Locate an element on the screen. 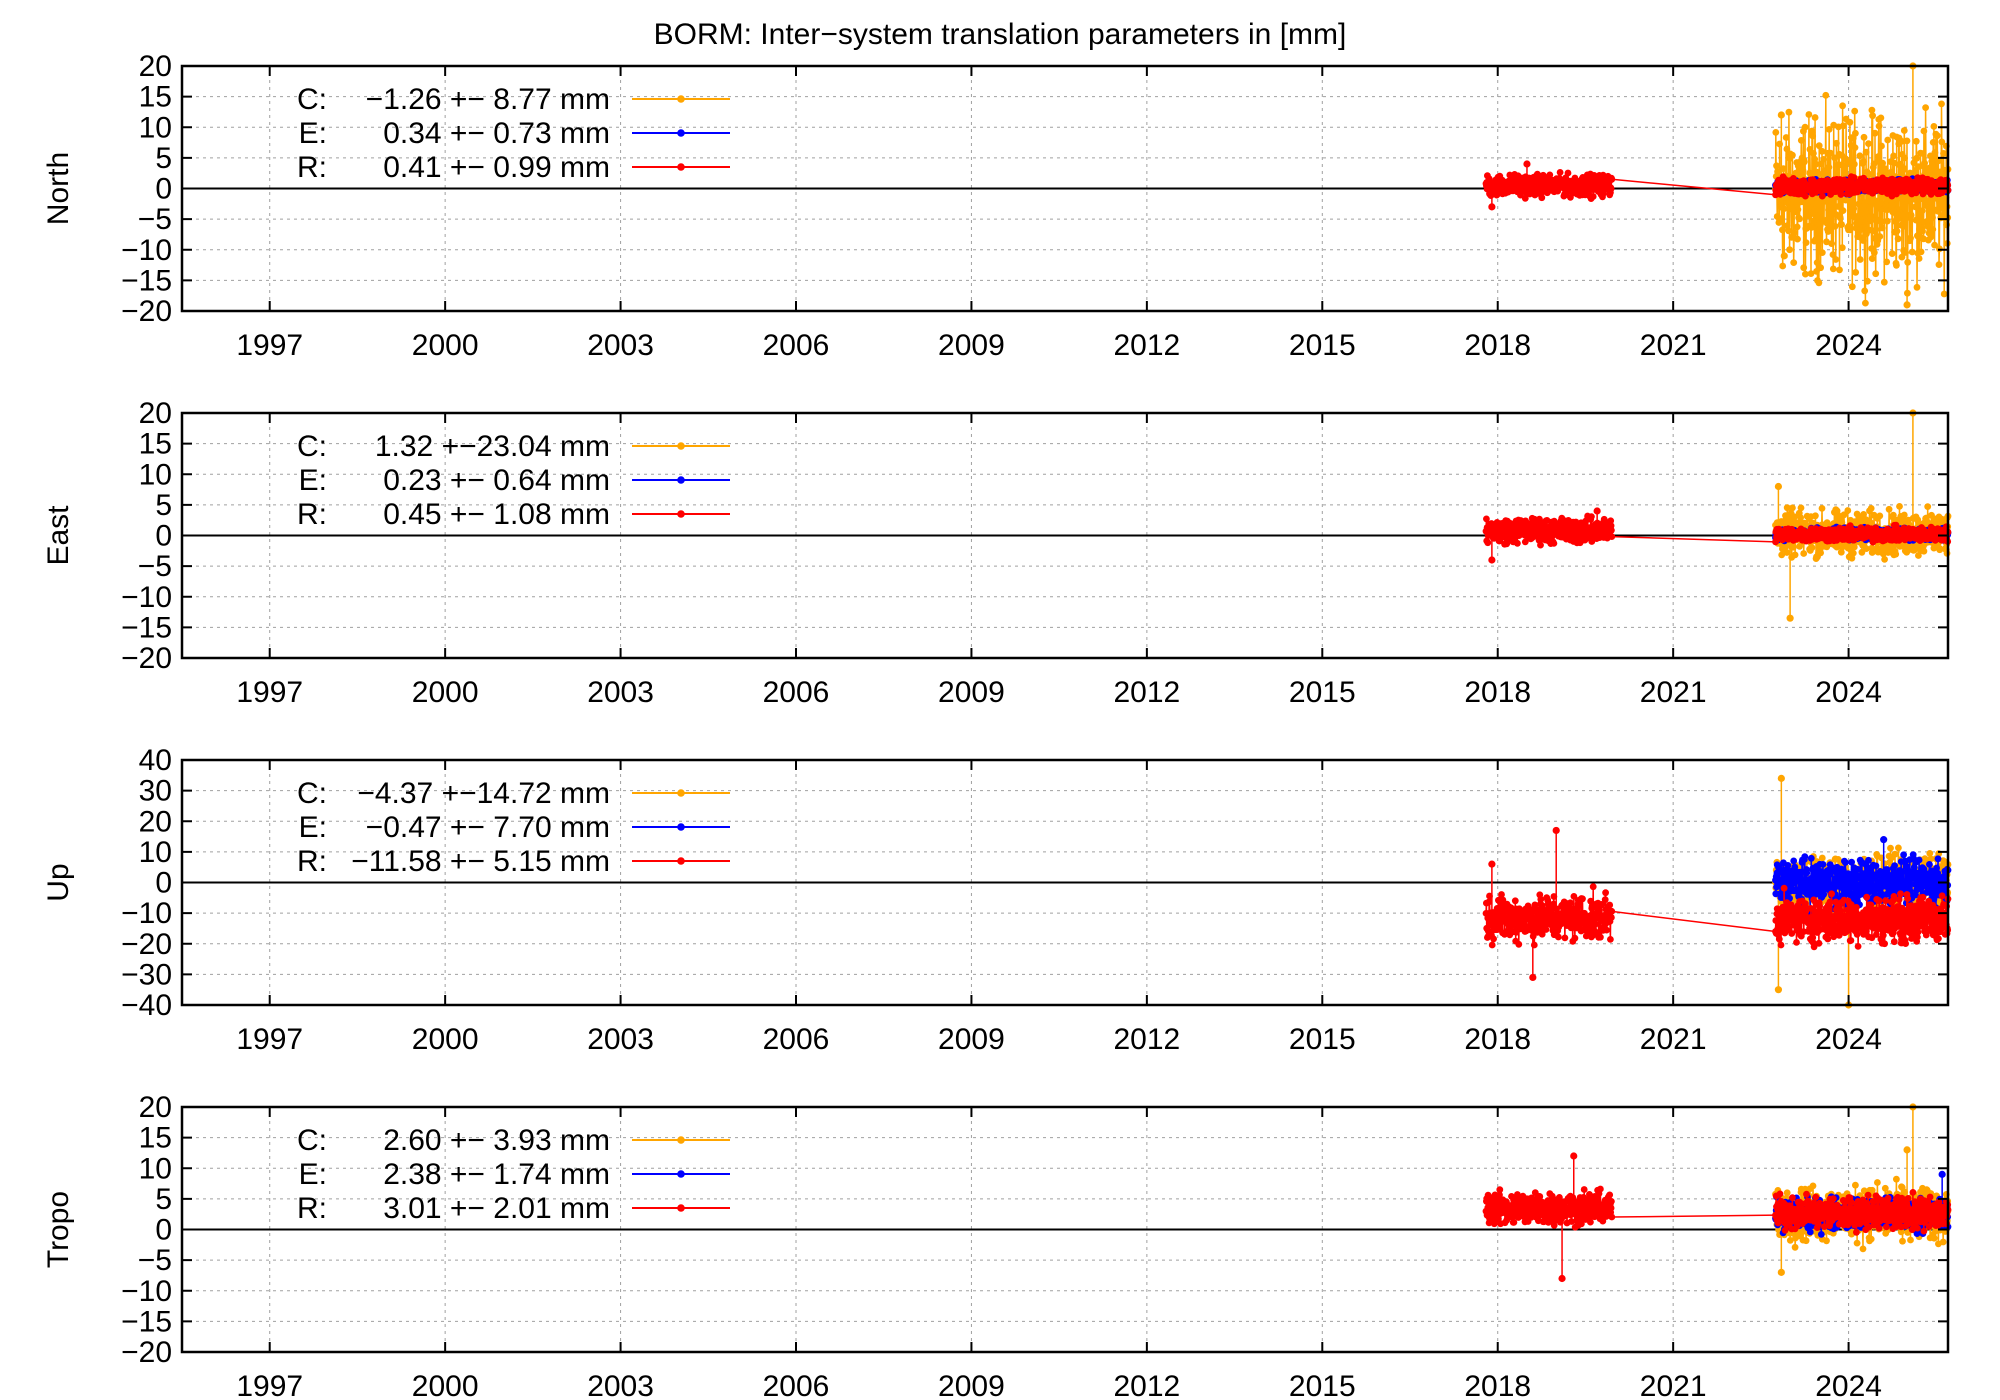  y-tick-label: −15 is located at coordinates (146, 627).